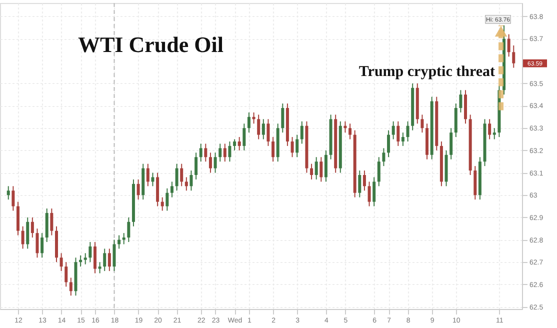  What do you see at coordinates (151, 44) in the screenshot?
I see `text: WTI Crude Oil` at bounding box center [151, 44].